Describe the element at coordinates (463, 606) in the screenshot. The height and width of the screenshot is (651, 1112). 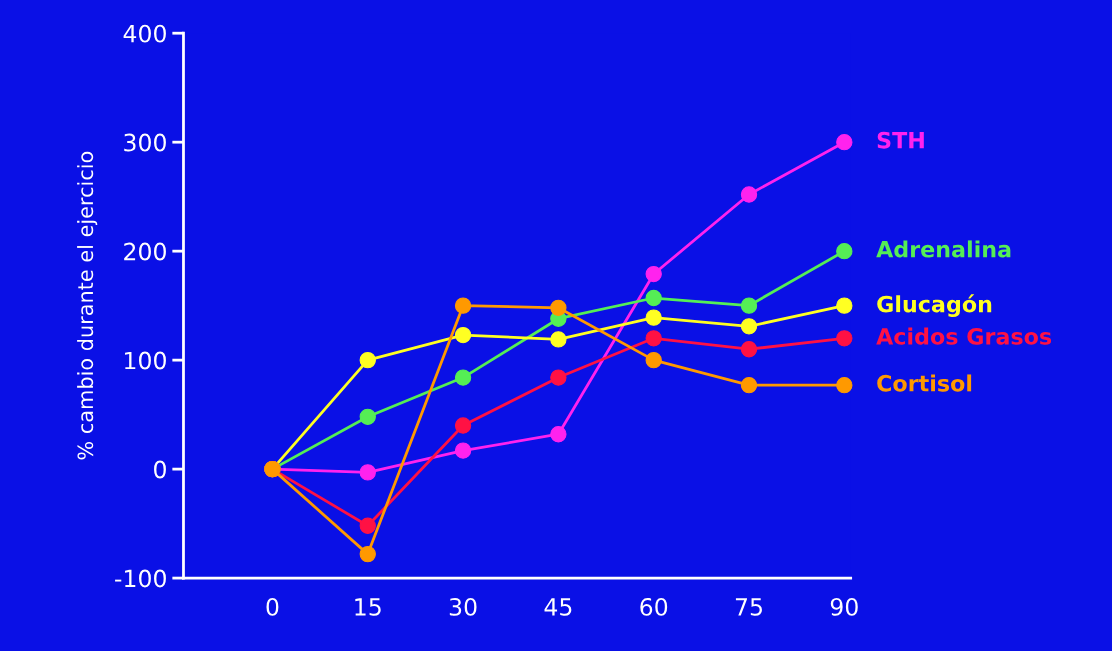
I see `x-tick-label: 30` at that location.